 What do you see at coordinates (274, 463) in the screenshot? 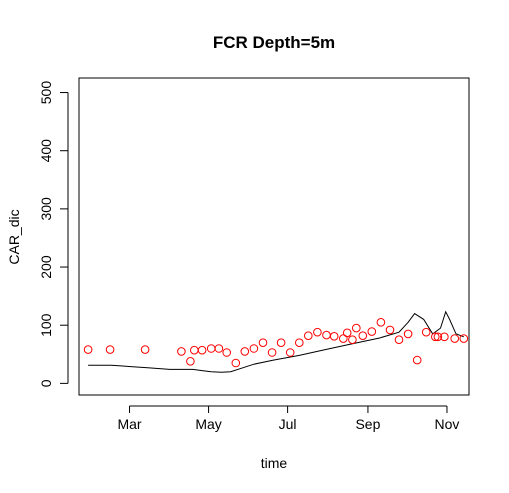
I see `x-axis-label: time` at bounding box center [274, 463].